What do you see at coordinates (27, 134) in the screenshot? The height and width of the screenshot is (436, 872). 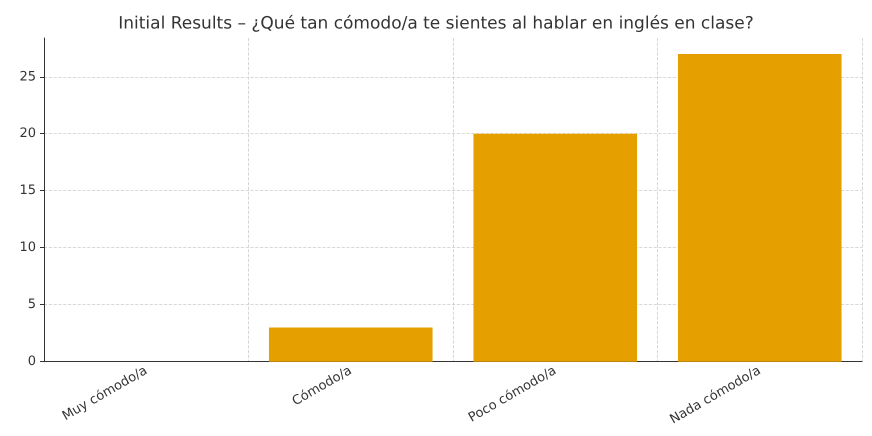 I see `y-tick-label: 20` at bounding box center [27, 134].